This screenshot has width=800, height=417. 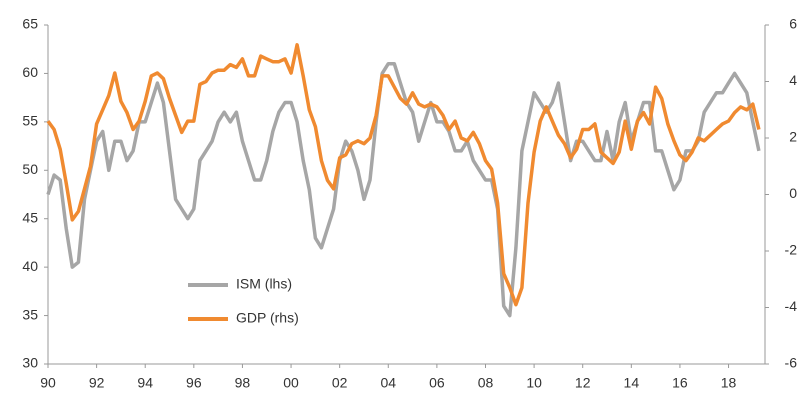 What do you see at coordinates (194, 383) in the screenshot?
I see `x-tick-label: 96` at bounding box center [194, 383].